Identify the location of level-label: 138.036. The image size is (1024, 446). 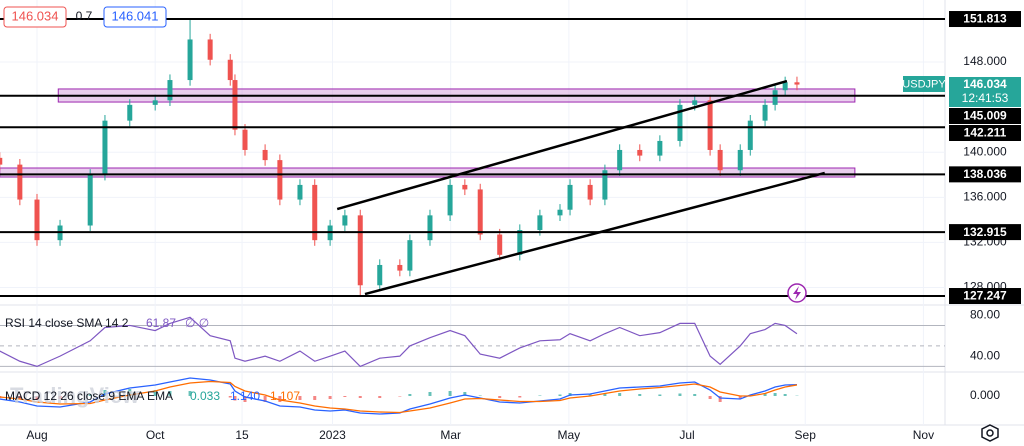
(985, 174).